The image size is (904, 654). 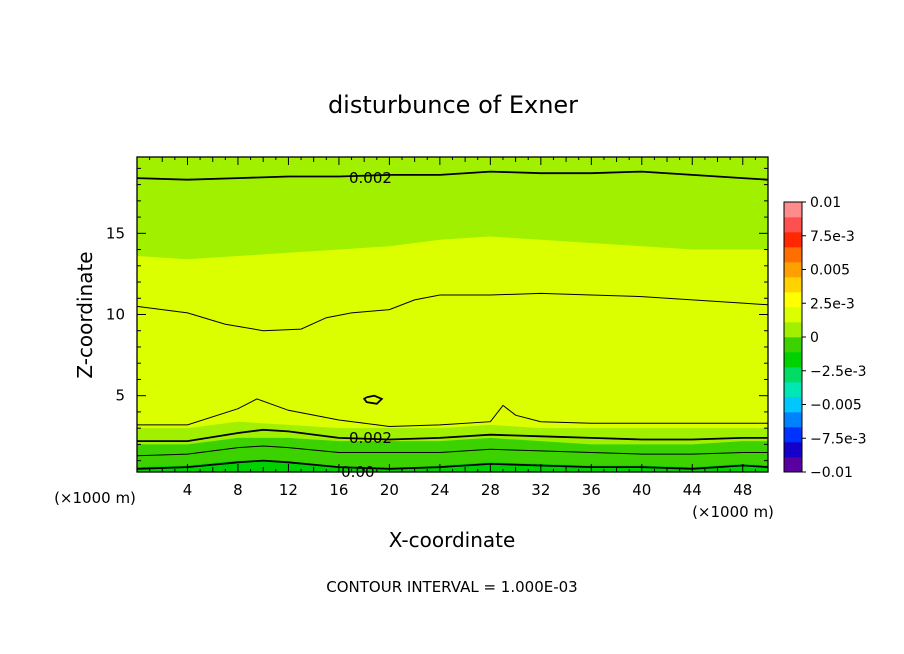 What do you see at coordinates (370, 178) in the screenshot?
I see `contour-label-0: 0.002` at bounding box center [370, 178].